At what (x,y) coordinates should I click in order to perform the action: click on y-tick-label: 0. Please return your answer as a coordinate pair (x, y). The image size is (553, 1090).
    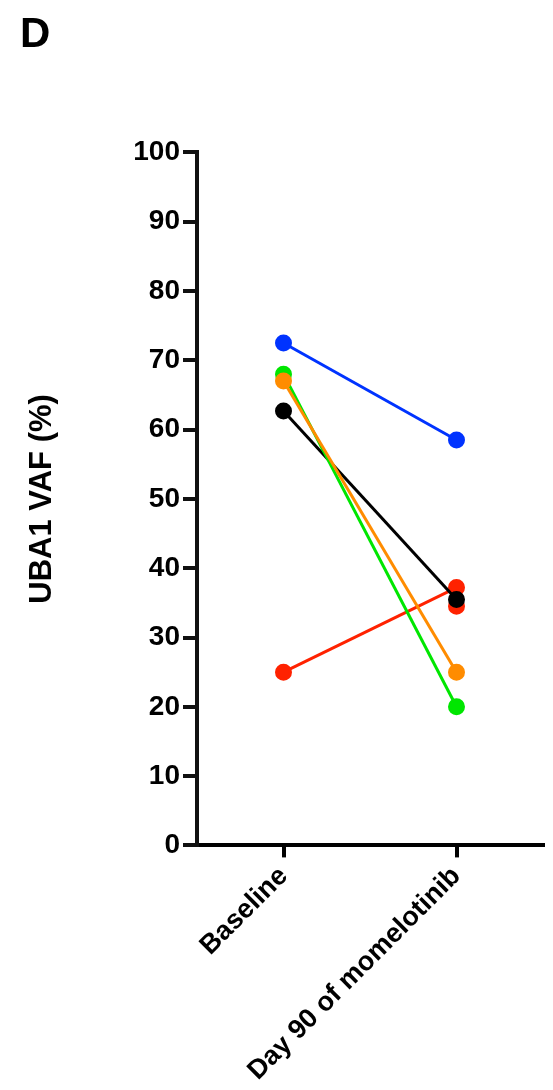
    Looking at the image, I should click on (172, 844).